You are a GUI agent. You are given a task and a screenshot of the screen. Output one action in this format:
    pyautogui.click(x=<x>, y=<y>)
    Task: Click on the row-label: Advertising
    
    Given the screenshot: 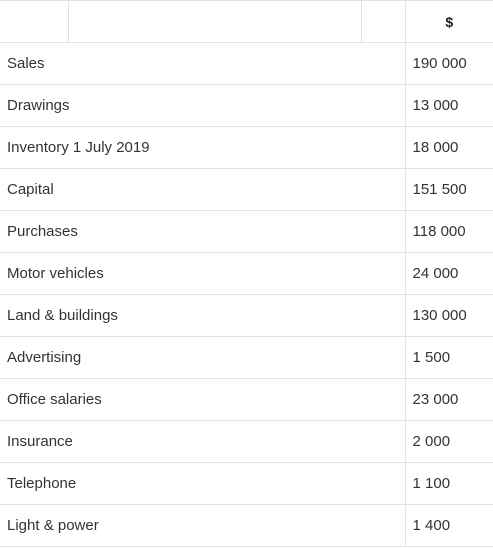 What is the action you would take?
    pyautogui.click(x=203, y=357)
    